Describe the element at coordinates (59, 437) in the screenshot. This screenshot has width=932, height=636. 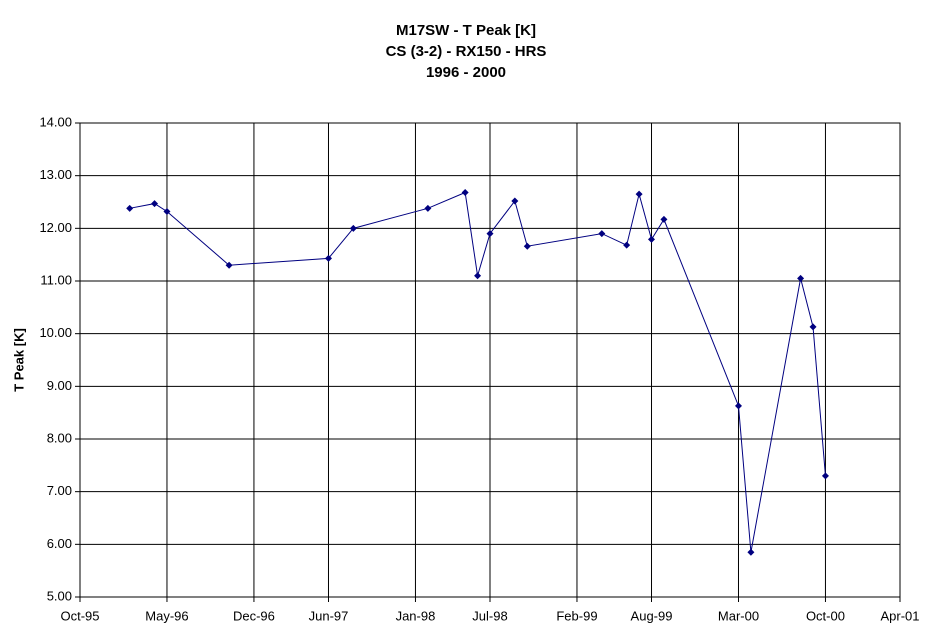
I see `y-tick-label: 8.00` at that location.